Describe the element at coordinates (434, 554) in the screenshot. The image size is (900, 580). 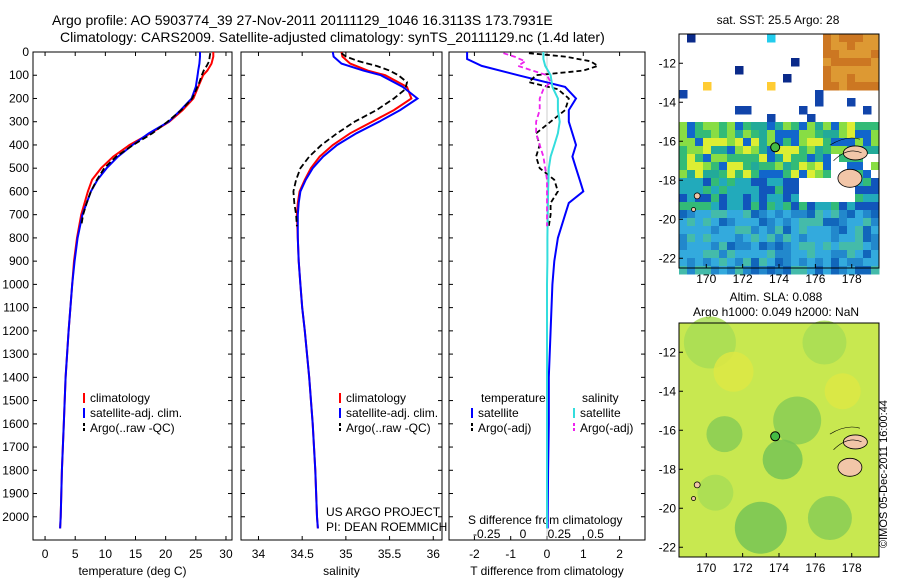
I see `salinity-xtick-label: 36` at that location.